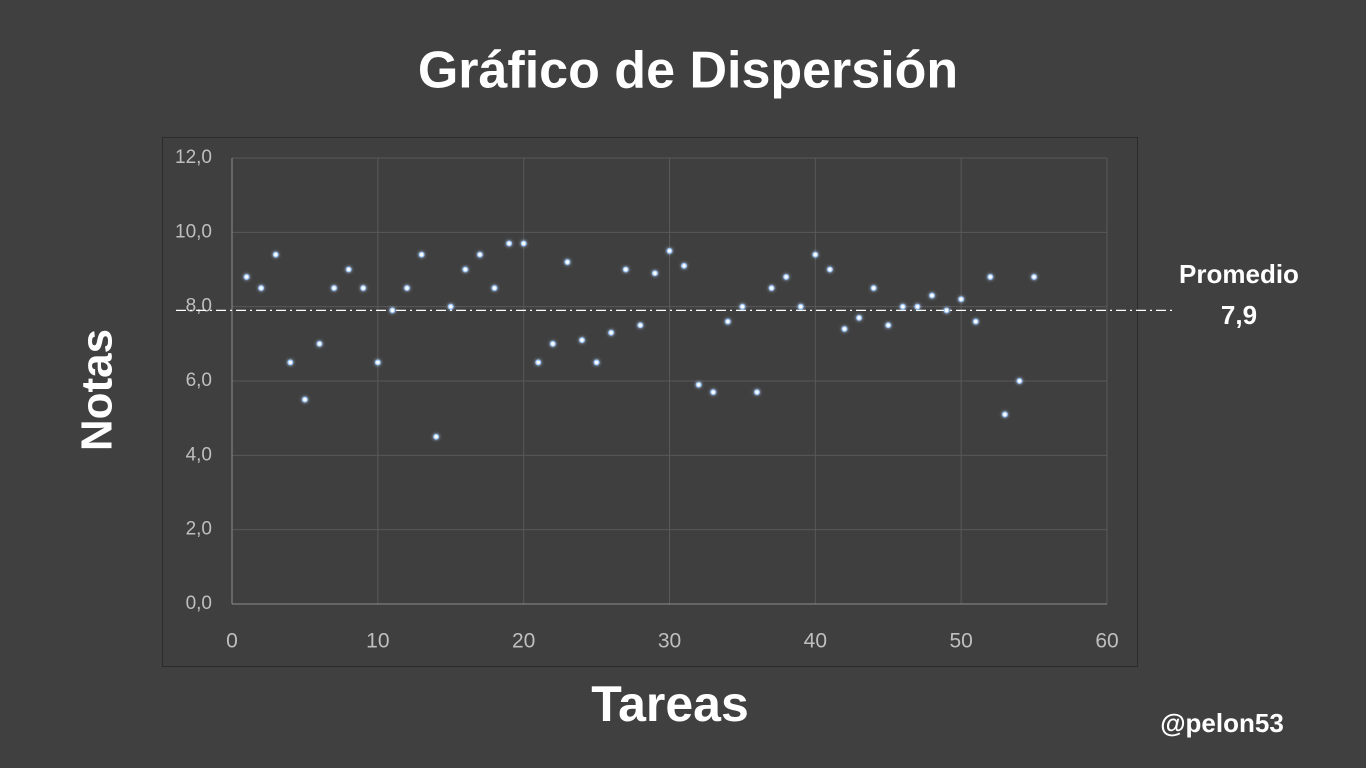 This screenshot has width=1366, height=768. I want to click on y-tick-label: 10,0, so click(193, 231).